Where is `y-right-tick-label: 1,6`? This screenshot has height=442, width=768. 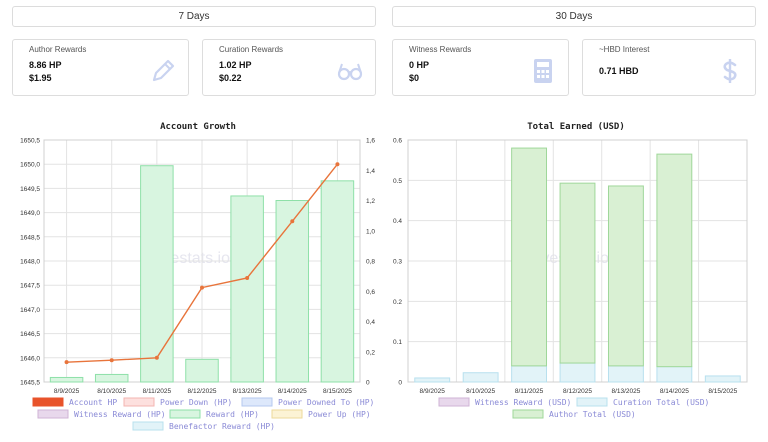
y-right-tick-label: 1,6 is located at coordinates (370, 141).